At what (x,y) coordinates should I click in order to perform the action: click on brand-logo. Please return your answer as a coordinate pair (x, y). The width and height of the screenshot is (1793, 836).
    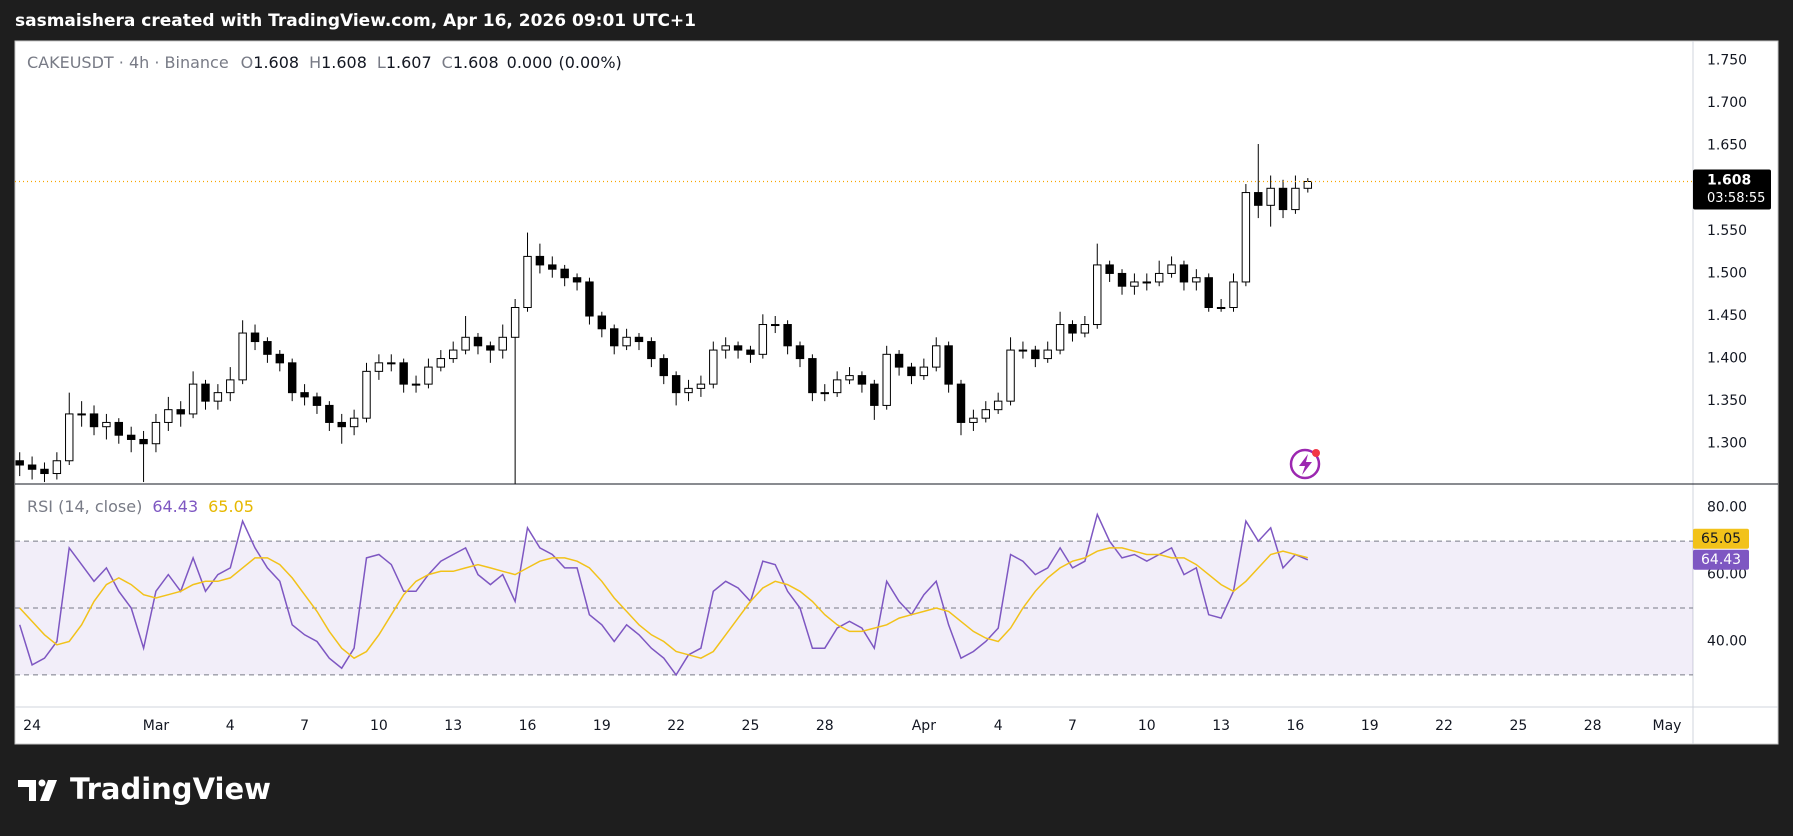
    Looking at the image, I should click on (37, 790).